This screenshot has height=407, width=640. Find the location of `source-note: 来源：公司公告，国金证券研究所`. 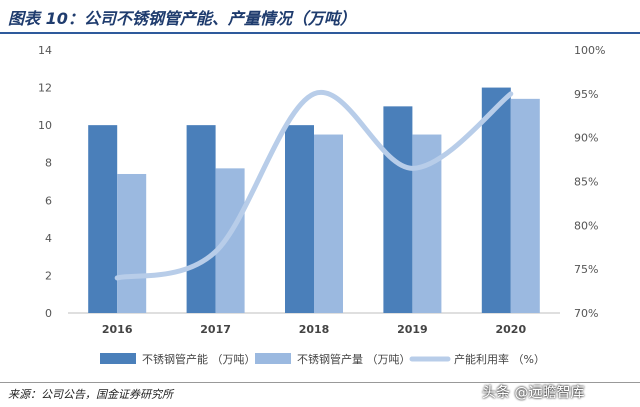

source-note: 来源：公司公告，国金证券研究所 is located at coordinates (90, 394).